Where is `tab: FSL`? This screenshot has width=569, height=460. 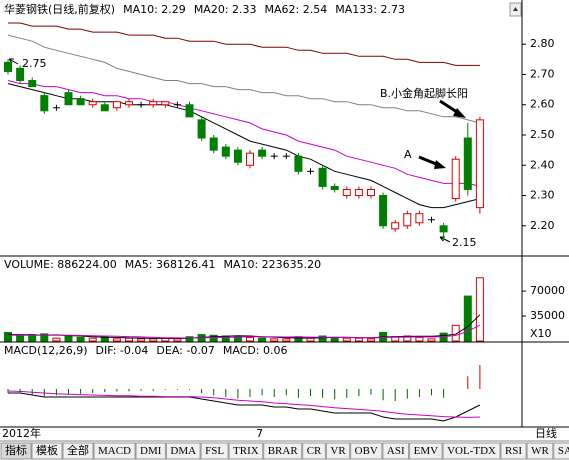
tab: FSL is located at coordinates (214, 451).